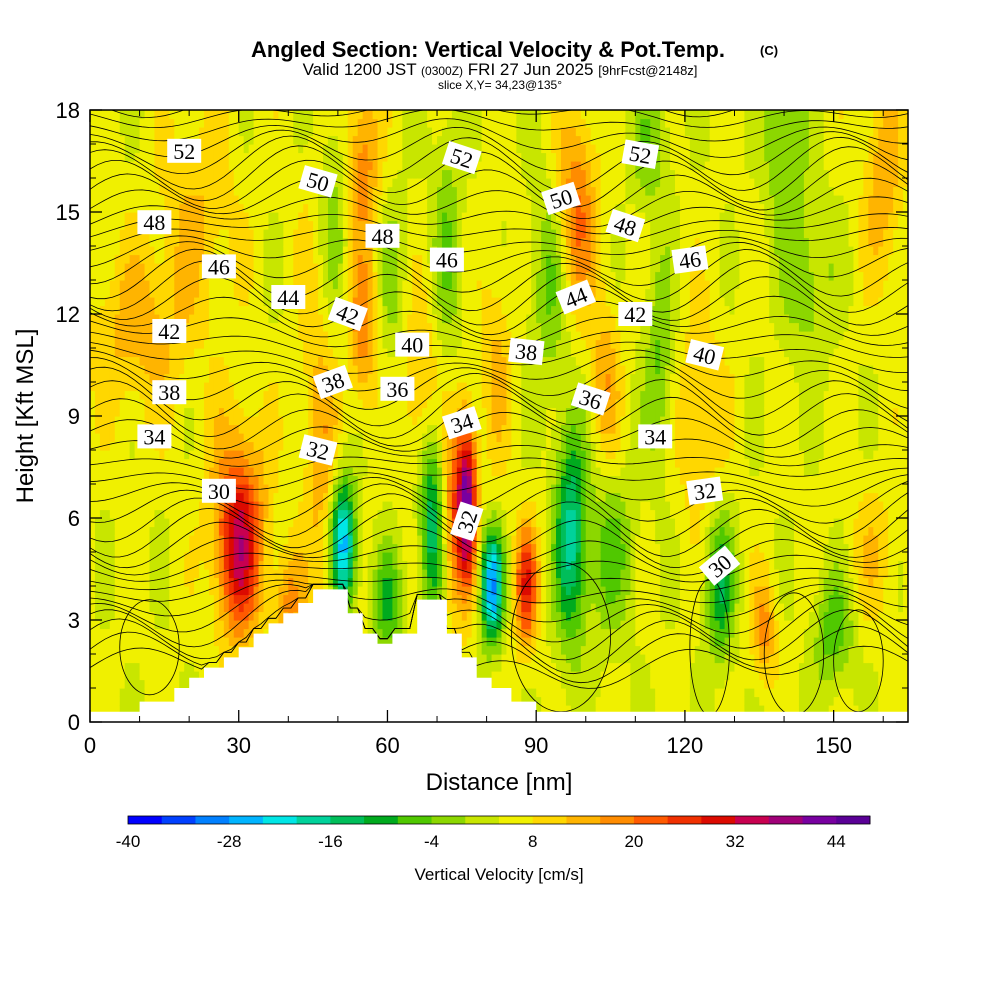  Describe the element at coordinates (360, 69) in the screenshot. I see `valid-time: Valid 1200 JST` at that location.